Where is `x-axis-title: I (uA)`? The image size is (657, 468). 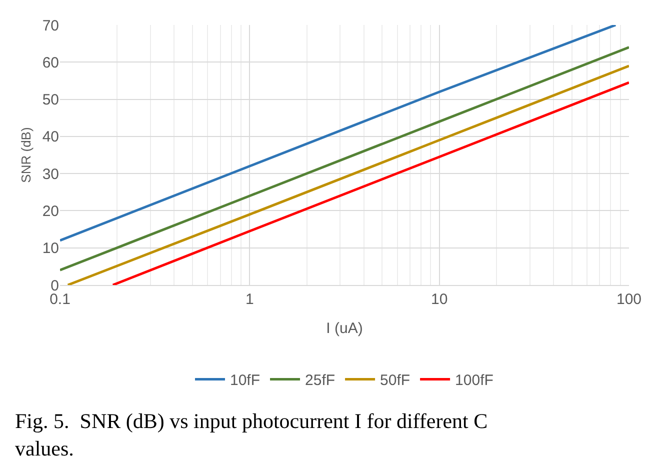
x-axis-title: I (uA) is located at coordinates (344, 328).